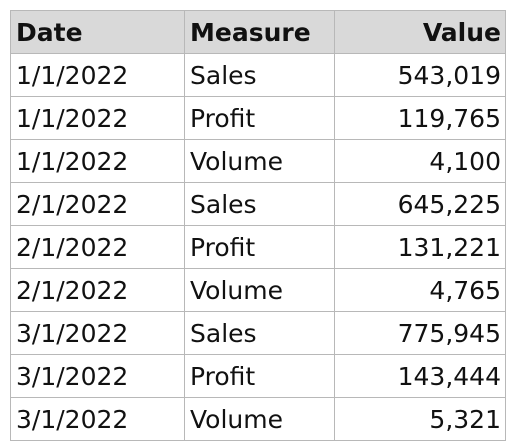 The height and width of the screenshot is (446, 513). I want to click on table-header: Date Measure Value, so click(258, 32).